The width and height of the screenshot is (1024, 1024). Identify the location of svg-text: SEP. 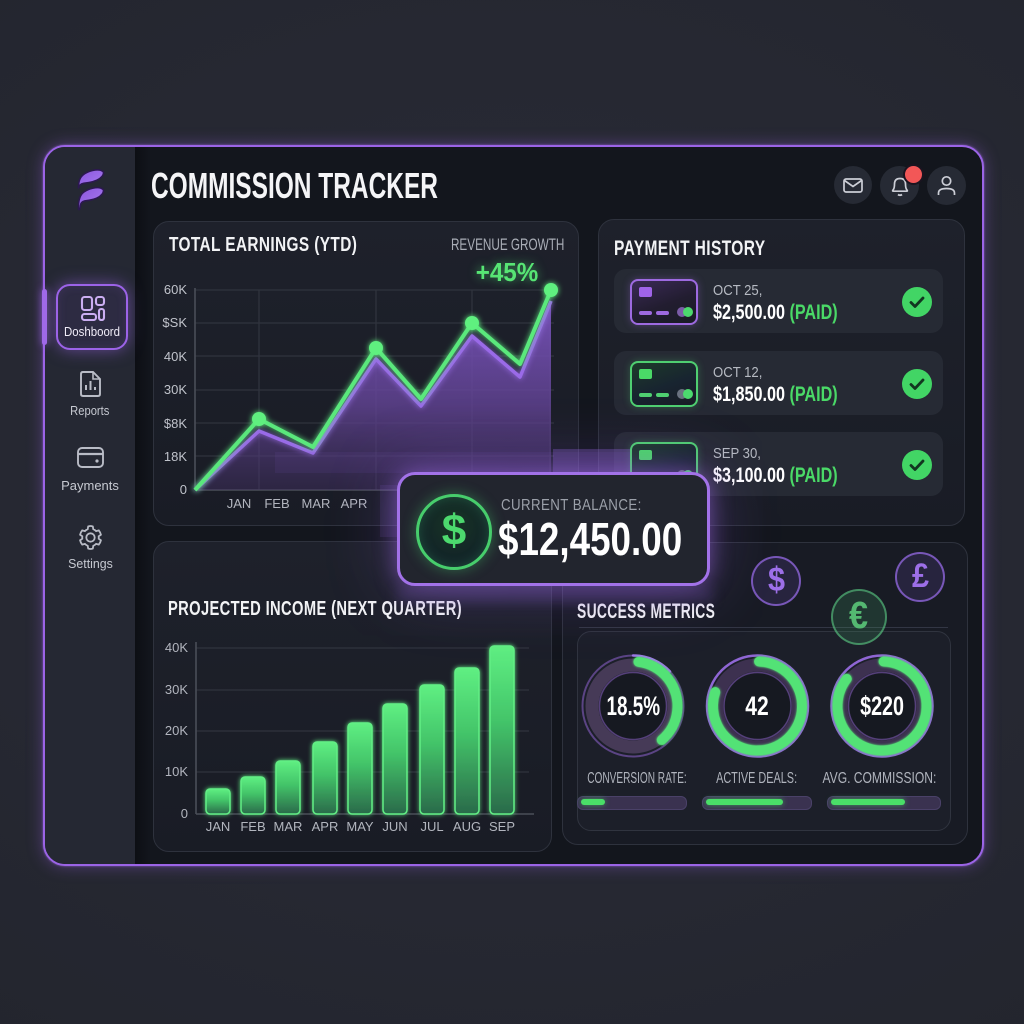
(502, 826).